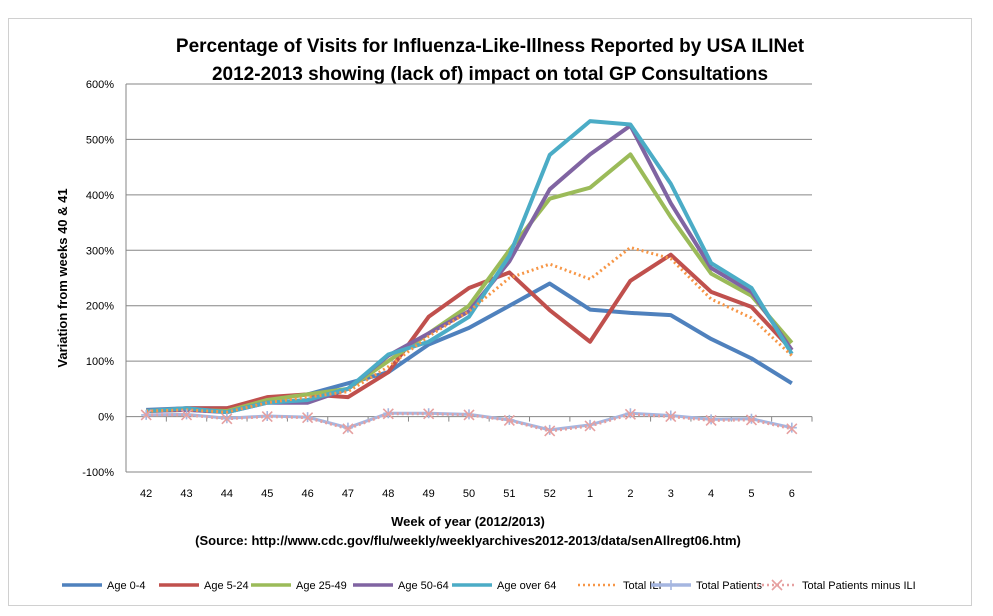 Image resolution: width=993 pixels, height=616 pixels. I want to click on legend-item-age-50-64: Age 50-64, so click(401, 586).